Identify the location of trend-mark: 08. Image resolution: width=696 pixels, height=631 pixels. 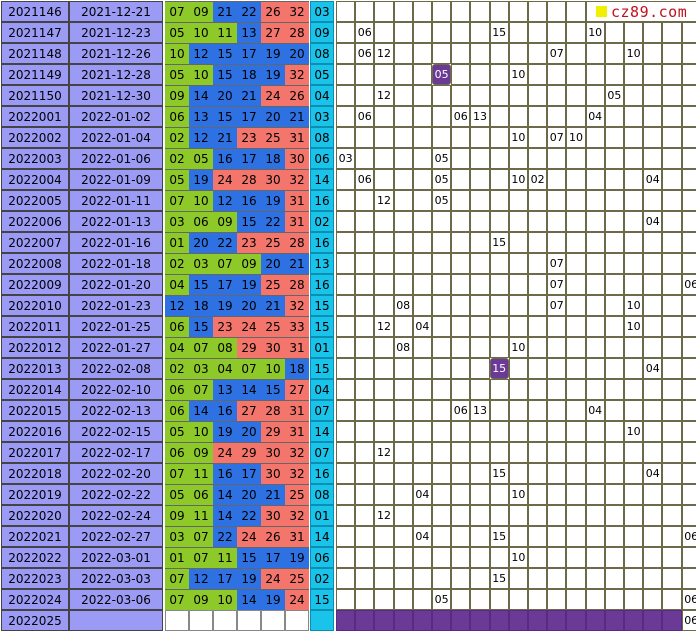
(403, 347).